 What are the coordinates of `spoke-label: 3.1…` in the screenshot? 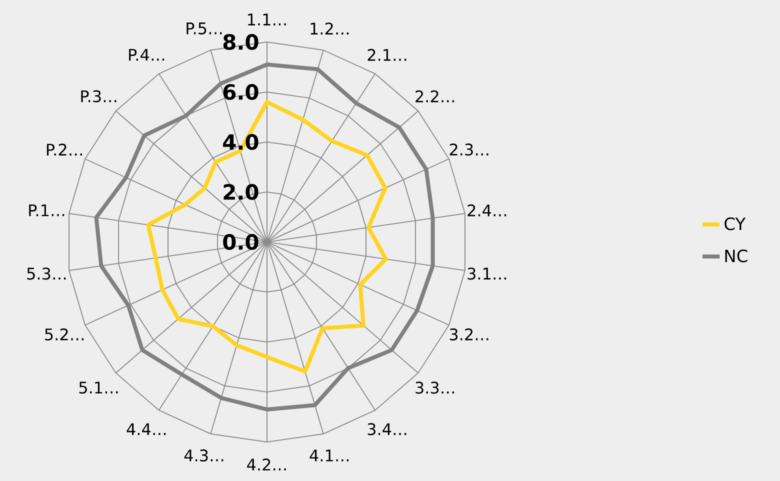 It's located at (487, 274).